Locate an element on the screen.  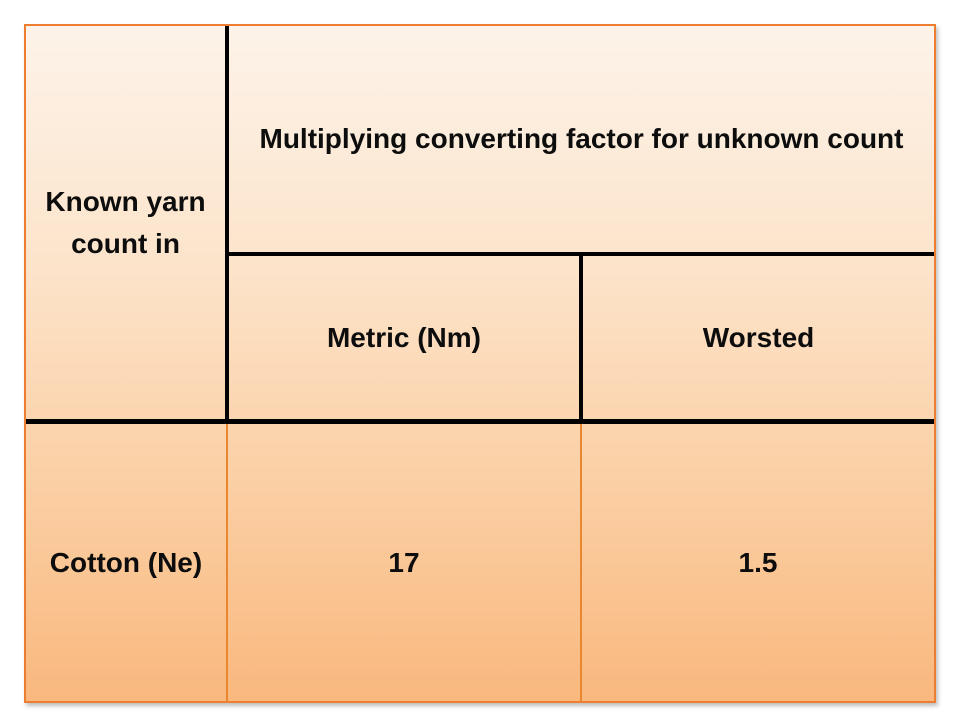
column-header-worsted: Worsted is located at coordinates (758, 337).